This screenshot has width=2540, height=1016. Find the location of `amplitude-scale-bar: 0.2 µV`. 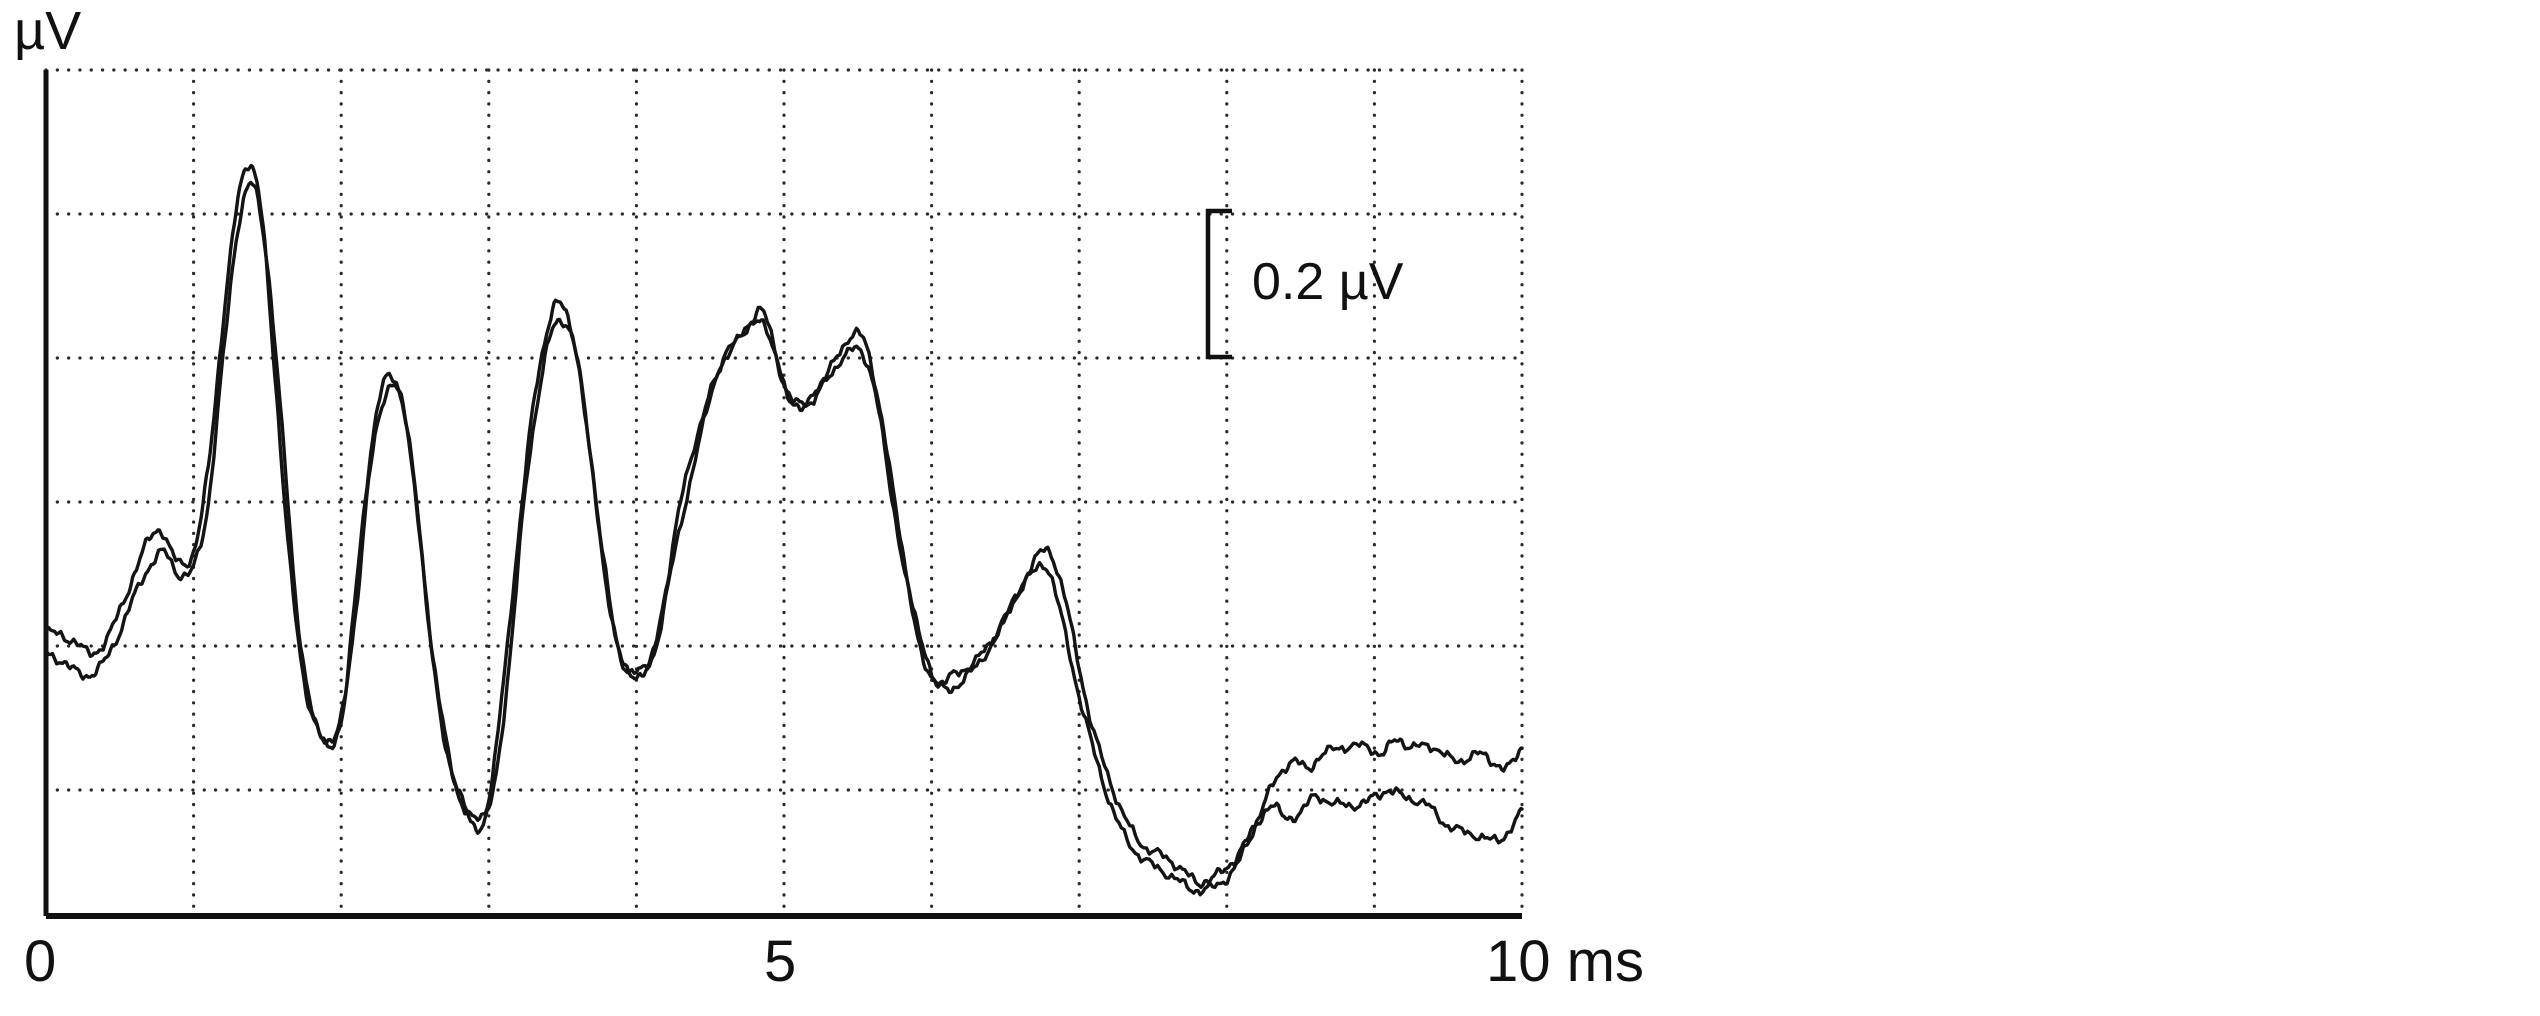

amplitude-scale-bar: 0.2 µV is located at coordinates (1301, 284).